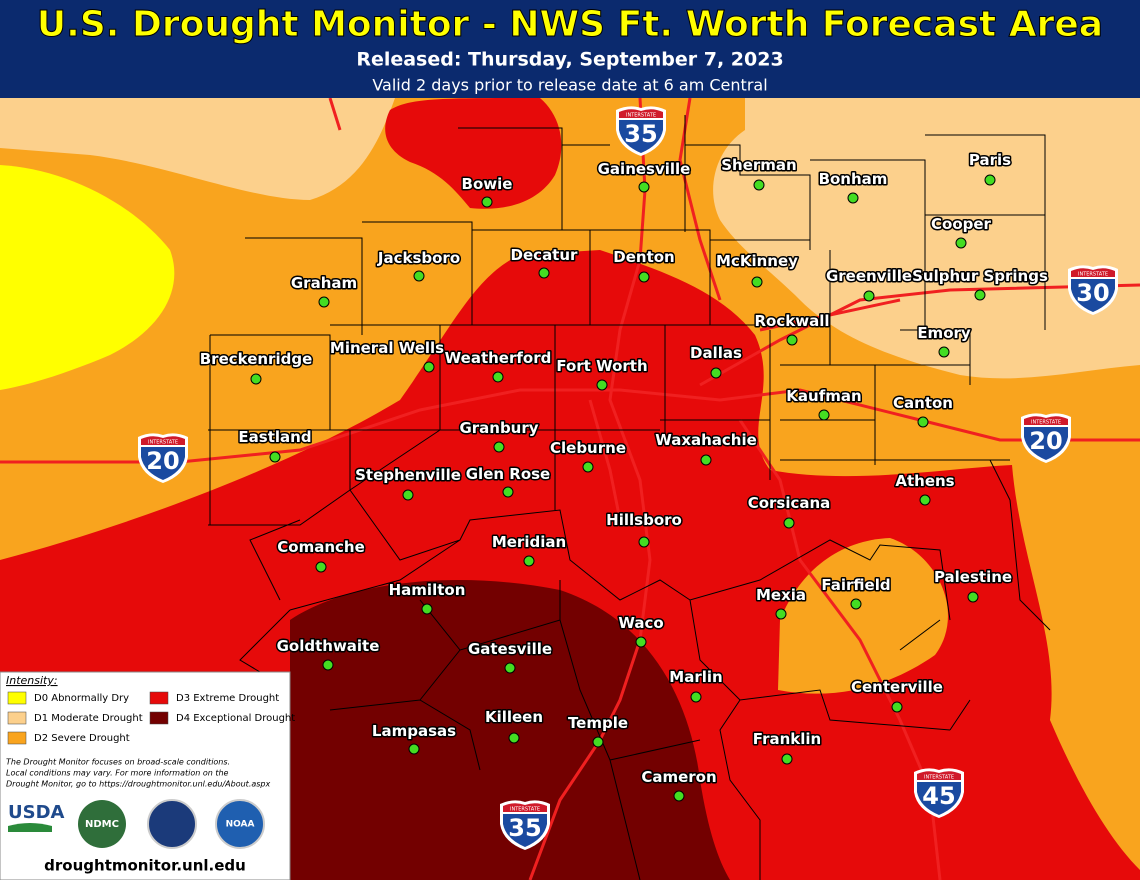 The width and height of the screenshot is (1140, 880). I want to click on url: droughtmonitor.unl.edu, so click(145, 866).